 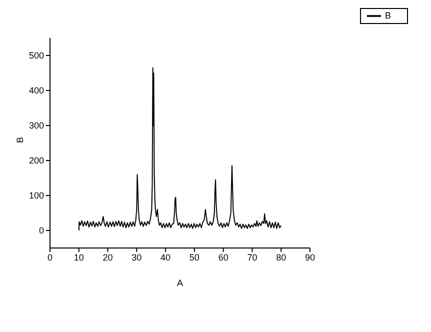 What do you see at coordinates (309, 257) in the screenshot?
I see `x-tick-label: 90` at bounding box center [309, 257].